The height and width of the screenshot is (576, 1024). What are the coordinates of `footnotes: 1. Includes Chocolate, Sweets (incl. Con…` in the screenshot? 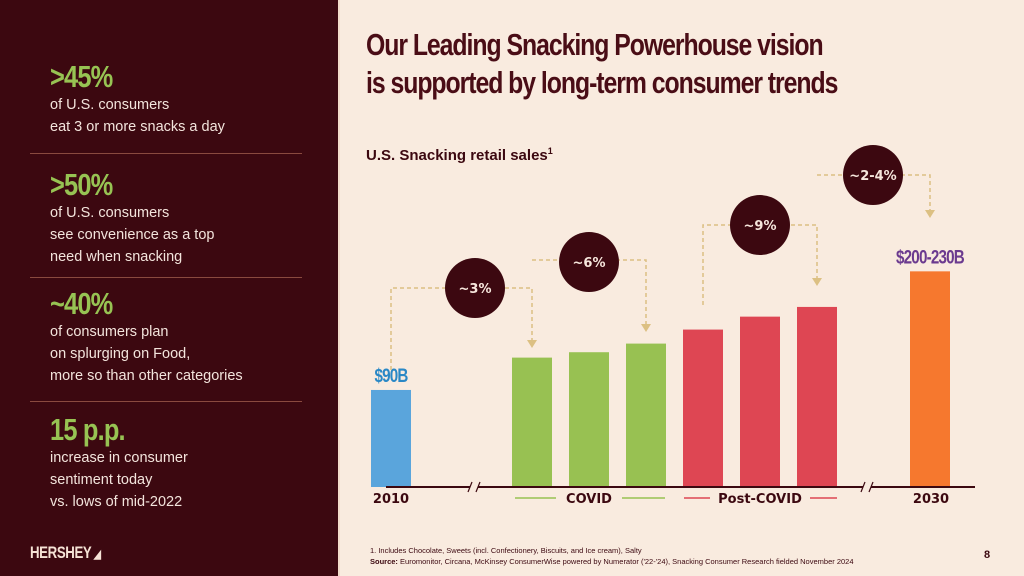 It's located at (612, 556).